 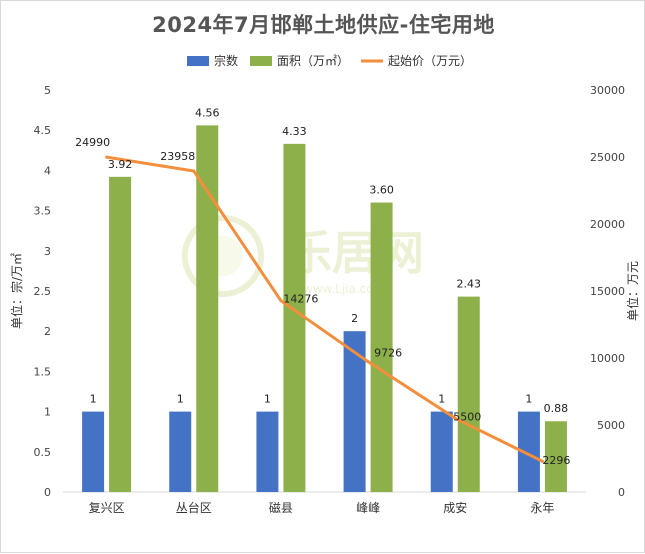 I want to click on left-tick-label: 0.5, so click(x=43, y=452).